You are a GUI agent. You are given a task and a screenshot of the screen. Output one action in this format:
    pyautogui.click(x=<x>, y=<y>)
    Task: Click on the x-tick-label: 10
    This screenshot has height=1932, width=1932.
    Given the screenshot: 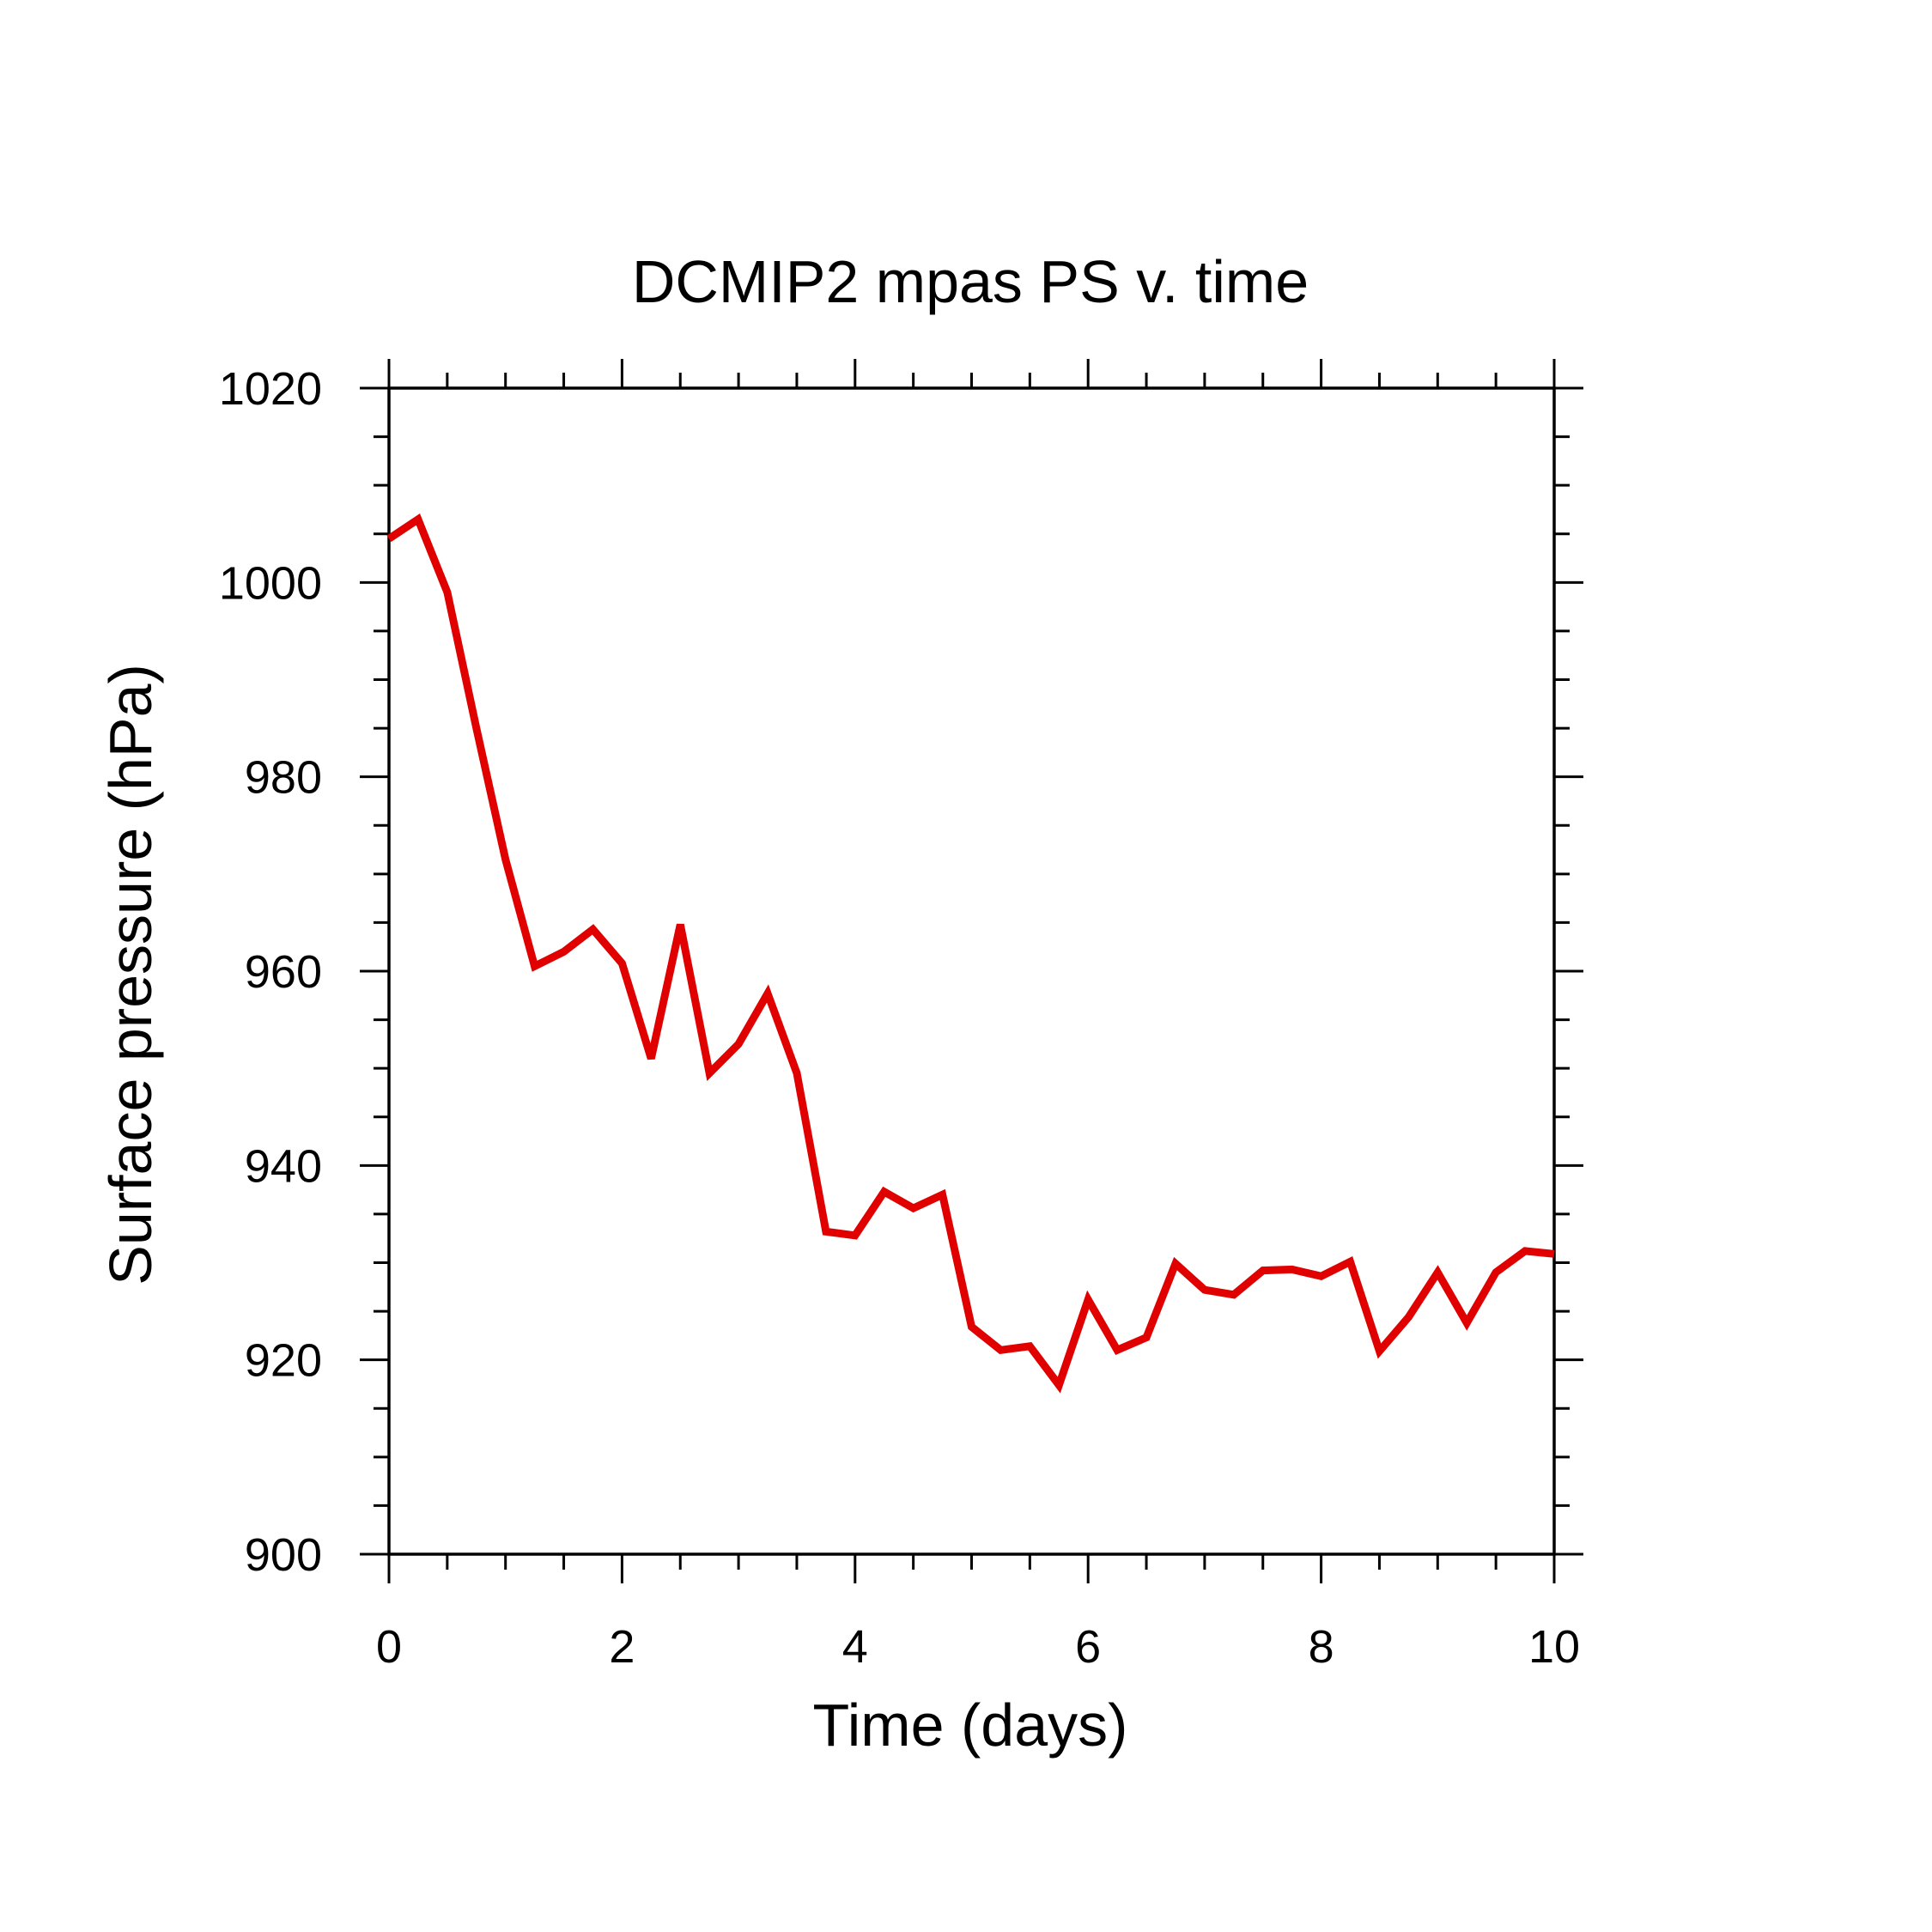 What is the action you would take?
    pyautogui.click(x=1554, y=1647)
    